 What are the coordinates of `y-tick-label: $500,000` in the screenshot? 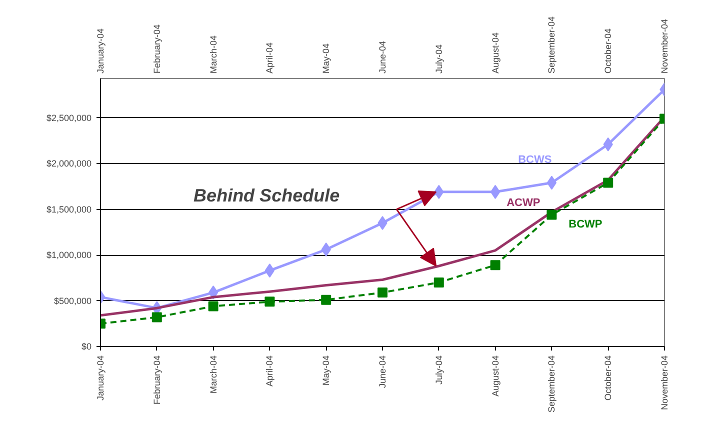 It's located at (73, 301).